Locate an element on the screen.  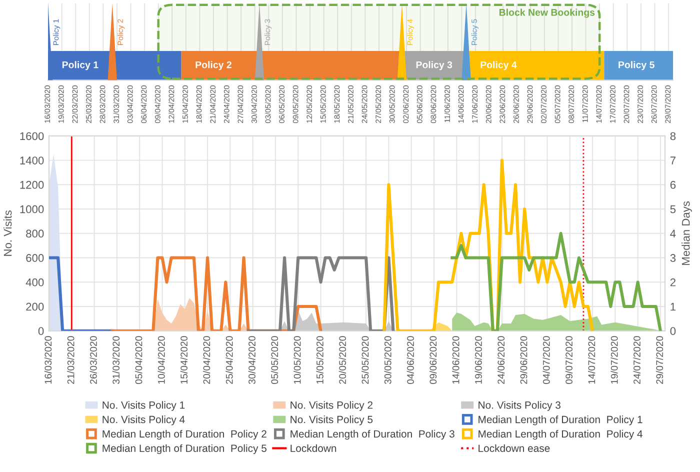
x-tick-label: 25/05/2020 is located at coordinates (365, 360).